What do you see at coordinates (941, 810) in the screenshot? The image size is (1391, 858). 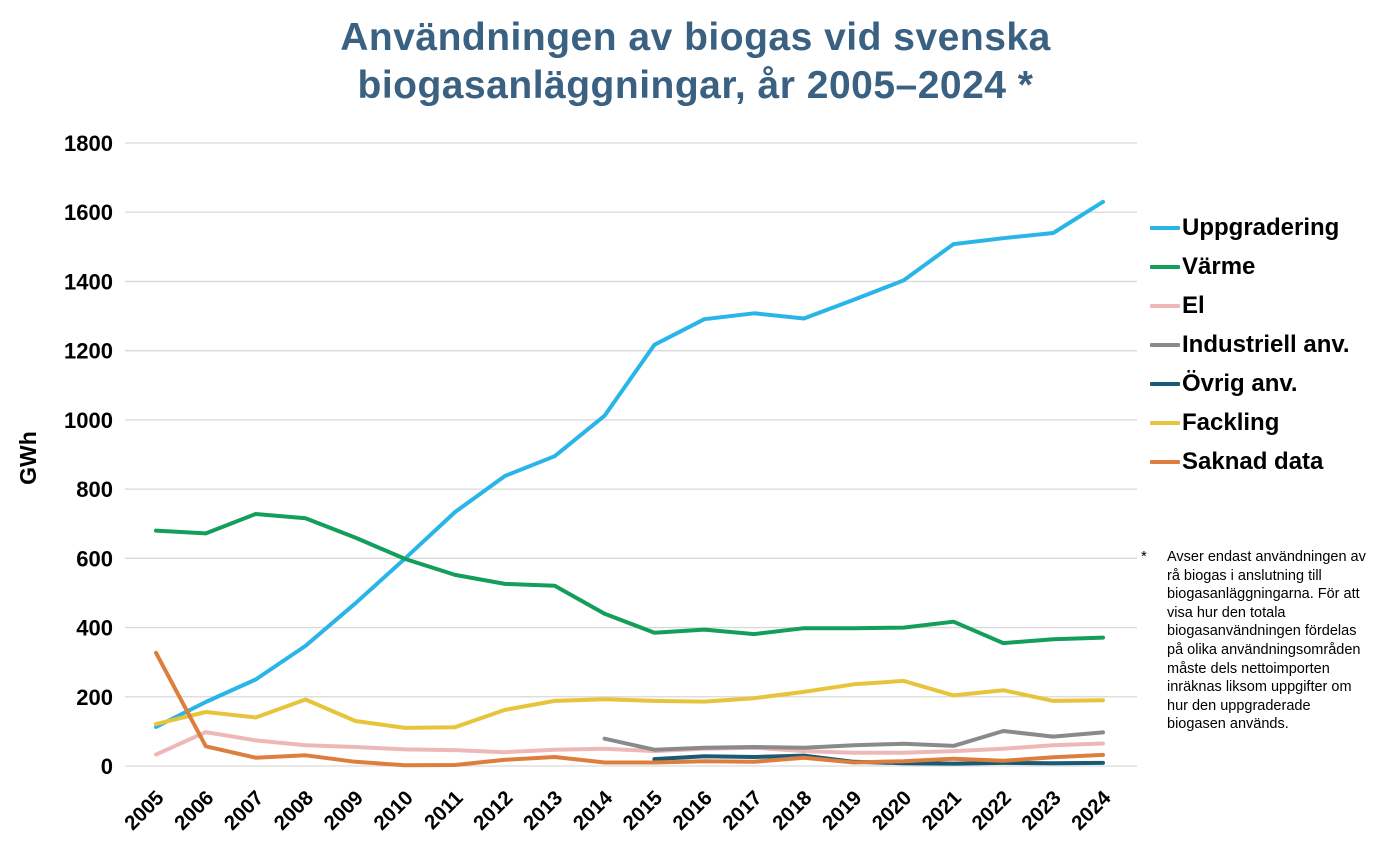 I see `x-tick-label: 2021` at bounding box center [941, 810].